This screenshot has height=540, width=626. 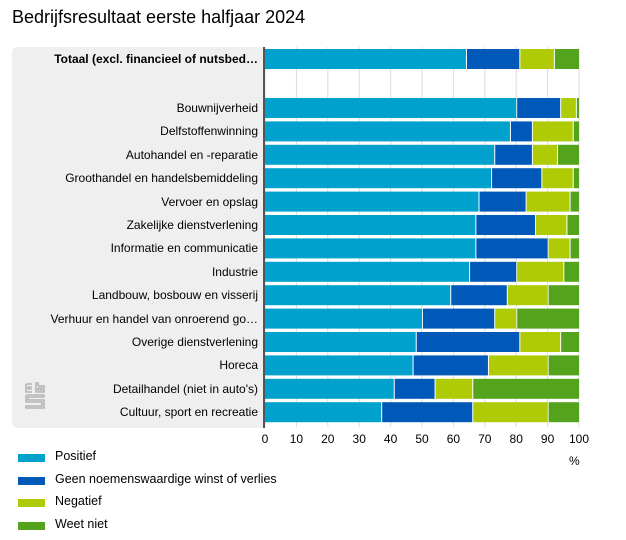 I want to click on category-label: Delfstoffenwinning, so click(x=209, y=131).